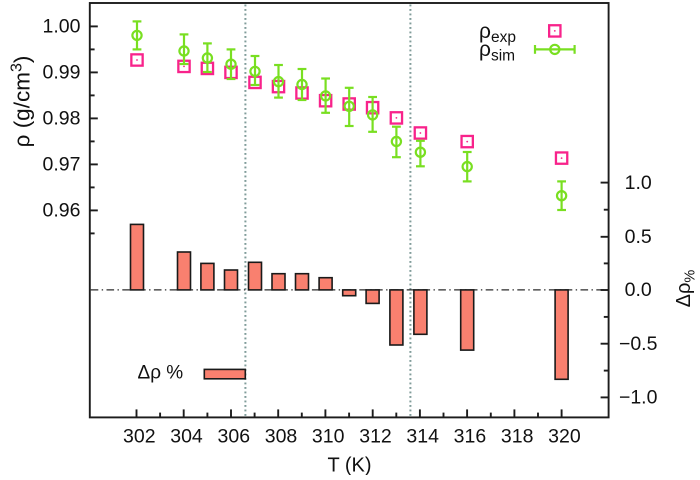 The width and height of the screenshot is (700, 480). I want to click on svg-text: −0.5, so click(638, 344).